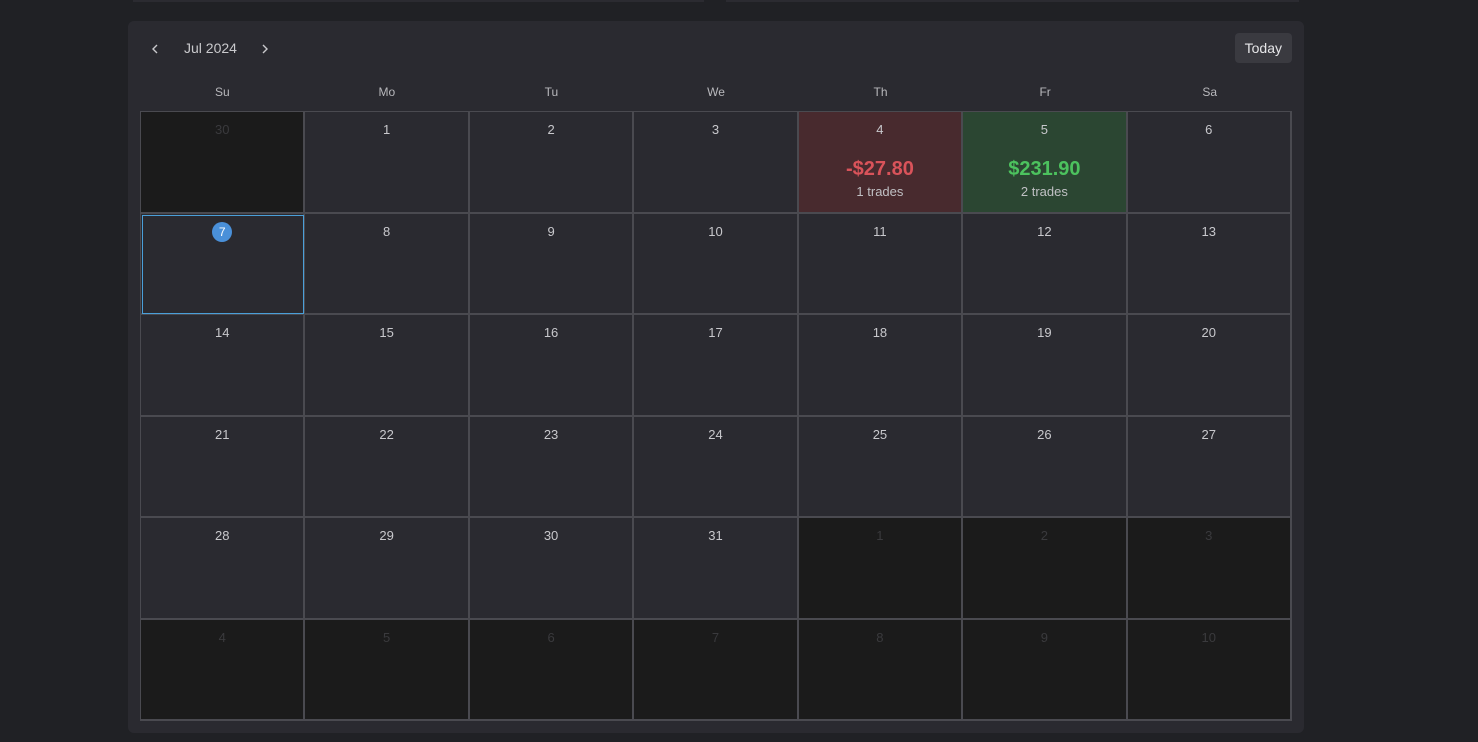 The image size is (1478, 742). I want to click on weekday-header: Su Mo Tu We Th Fr Sa, so click(716, 96).